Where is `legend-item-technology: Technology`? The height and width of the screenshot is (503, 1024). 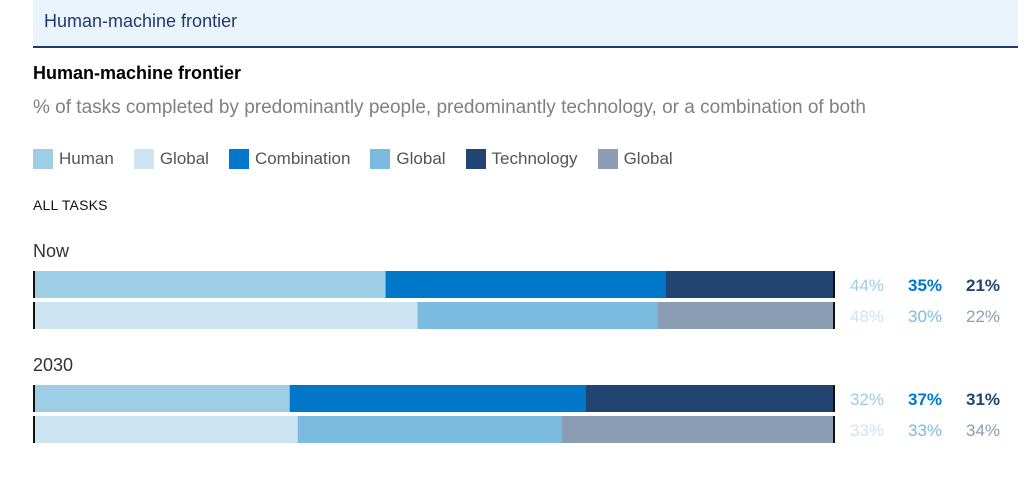
legend-item-technology: Technology is located at coordinates (521, 159).